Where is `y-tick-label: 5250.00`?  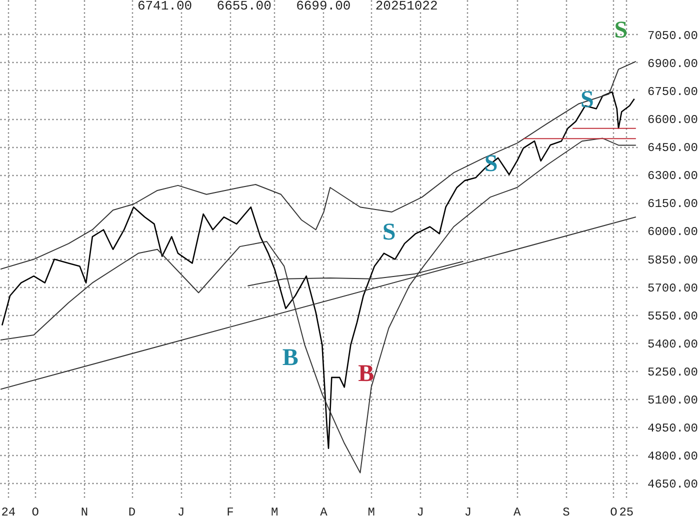 y-tick-label: 5250.00 is located at coordinates (673, 372).